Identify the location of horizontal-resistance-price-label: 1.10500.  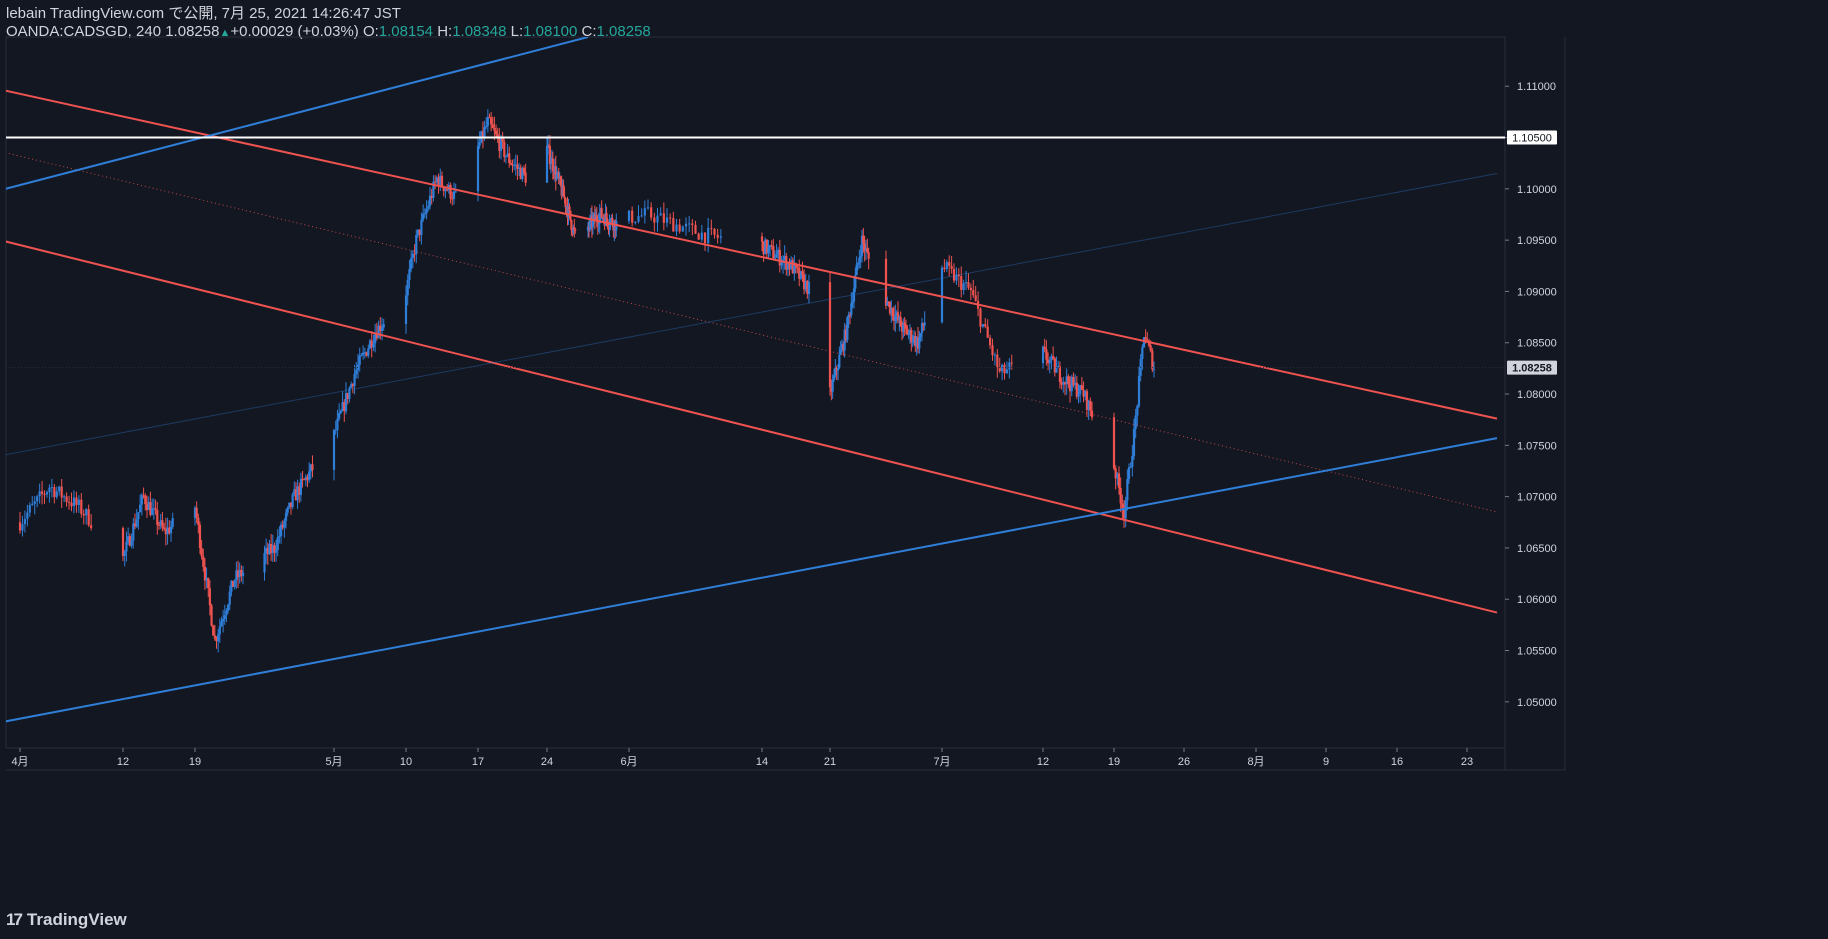
(1532, 139).